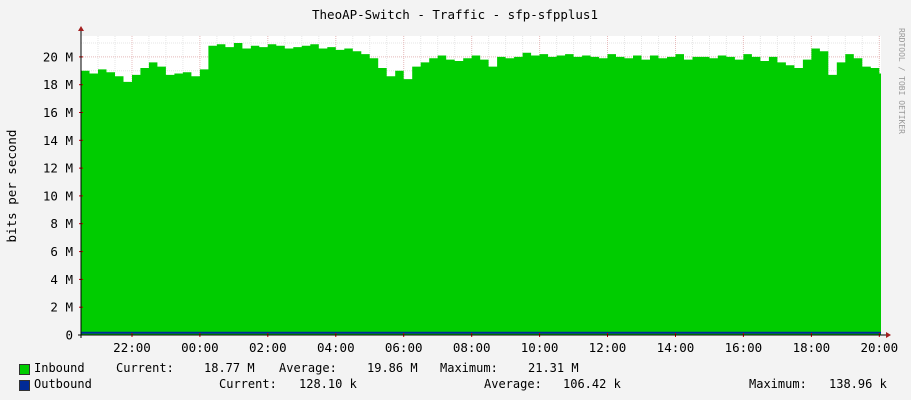 This screenshot has width=911, height=400. I want to click on x-tick-label: 02:00, so click(268, 347).